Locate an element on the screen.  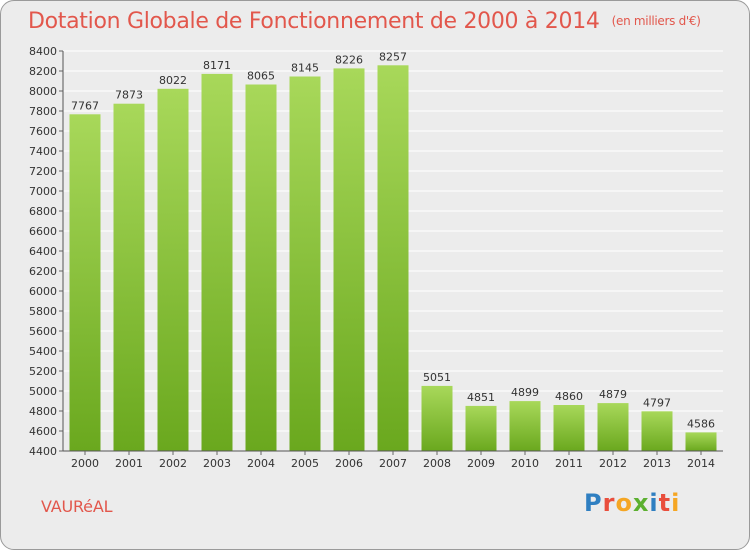
data-label-2005: 8145 is located at coordinates (305, 68).